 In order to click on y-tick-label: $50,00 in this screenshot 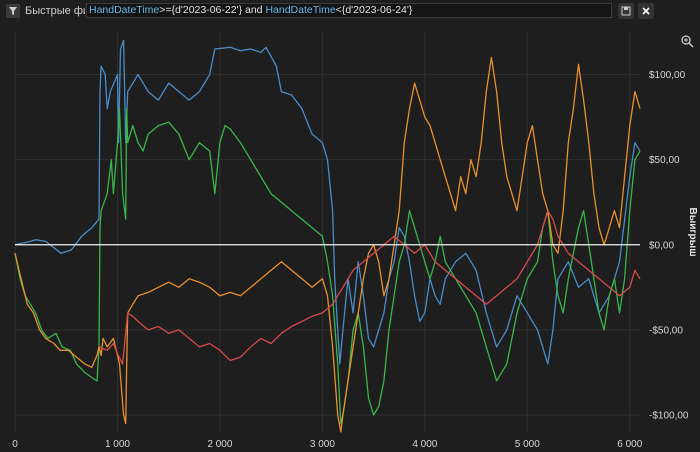, I will do `click(664, 160)`.